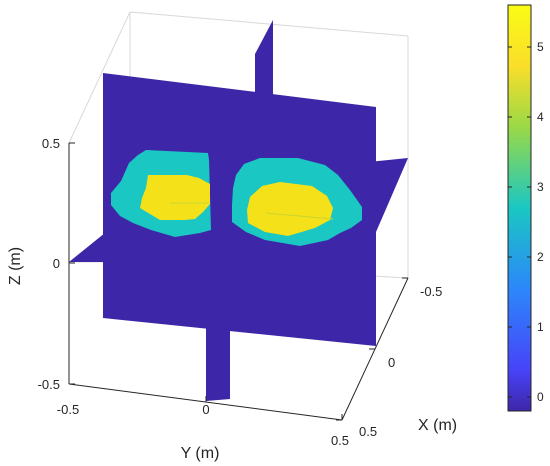  What do you see at coordinates (218, 350) in the screenshot?
I see `slice-plane-y0-lower` at bounding box center [218, 350].